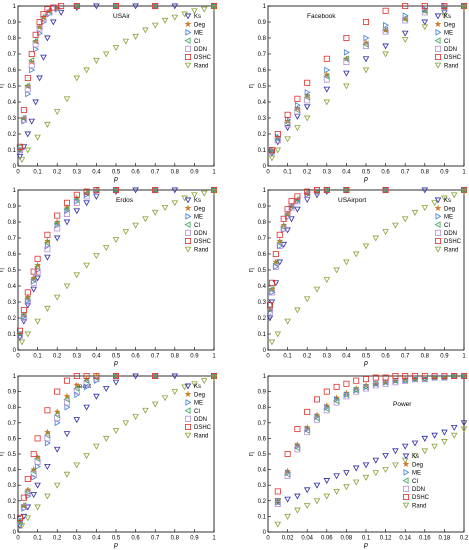 The image size is (469, 550). What do you see at coordinates (307, 539) in the screenshot?
I see `x-tick-label: 0.04` at bounding box center [307, 539].